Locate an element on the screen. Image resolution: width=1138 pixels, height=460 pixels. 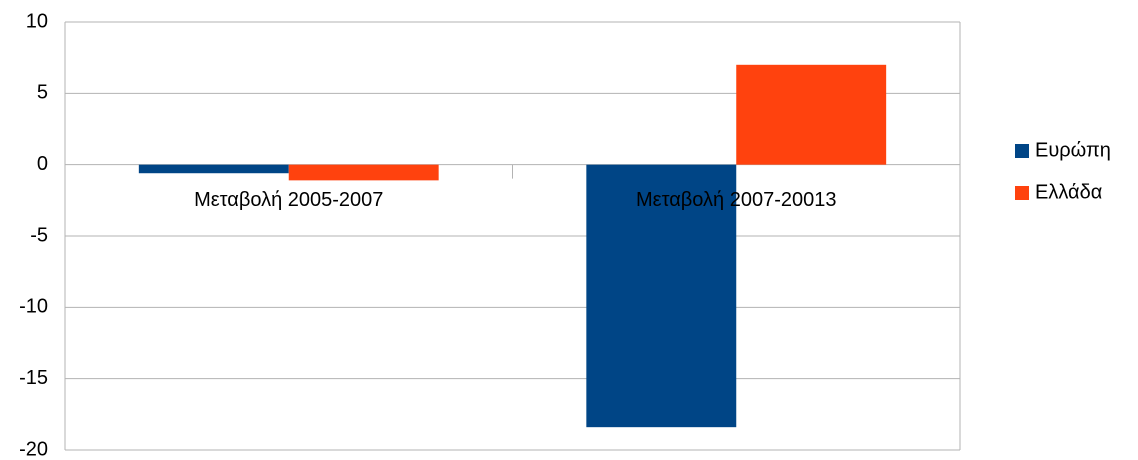
y-tick-label: -10 is located at coordinates (33, 307).